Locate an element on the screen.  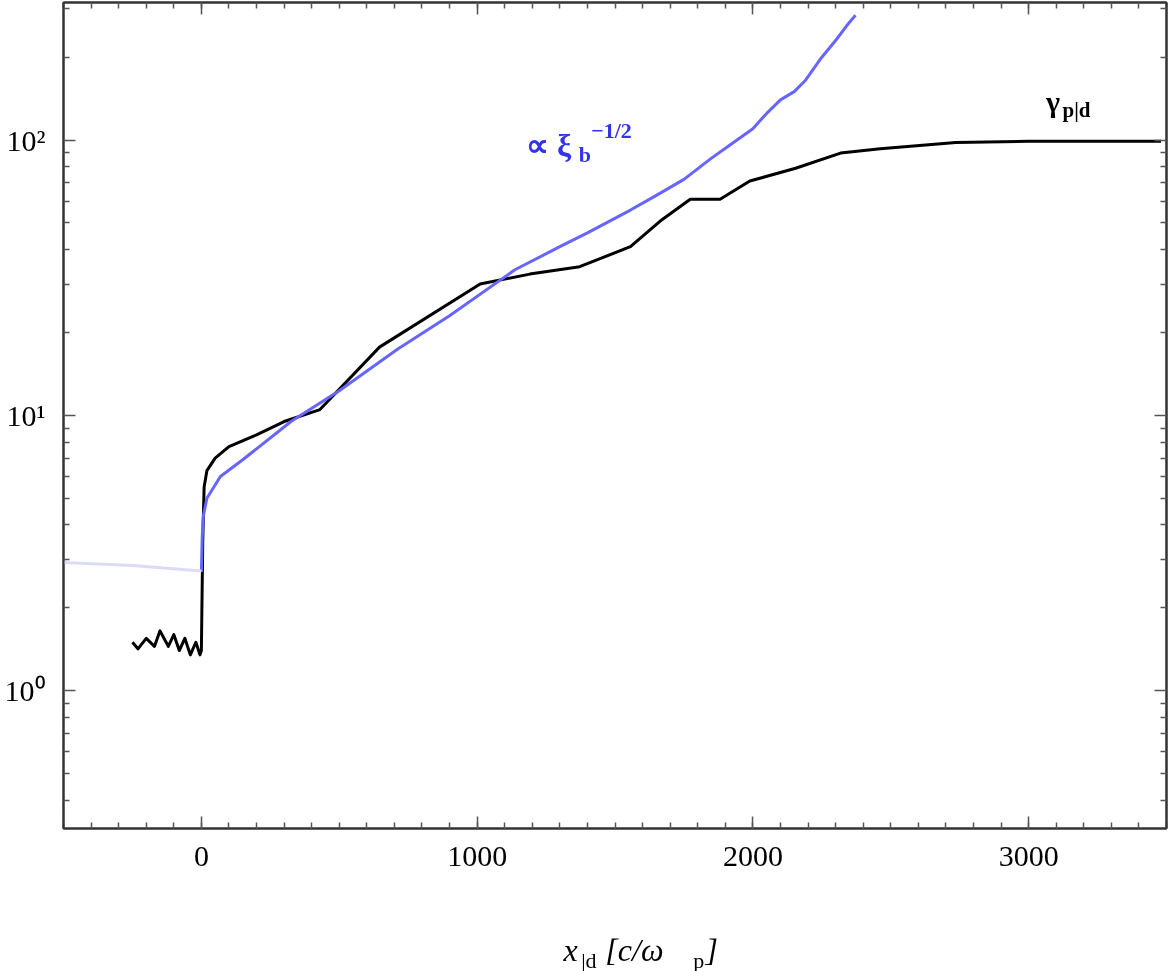
y-tick-label: 10⁰ is located at coordinates (25, 691).